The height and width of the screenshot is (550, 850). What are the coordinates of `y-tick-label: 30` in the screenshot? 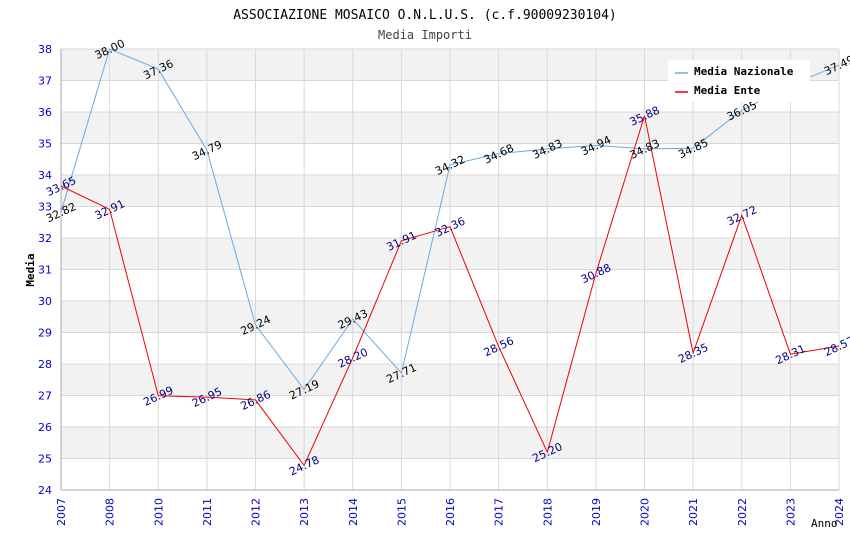 It's located at (45, 301).